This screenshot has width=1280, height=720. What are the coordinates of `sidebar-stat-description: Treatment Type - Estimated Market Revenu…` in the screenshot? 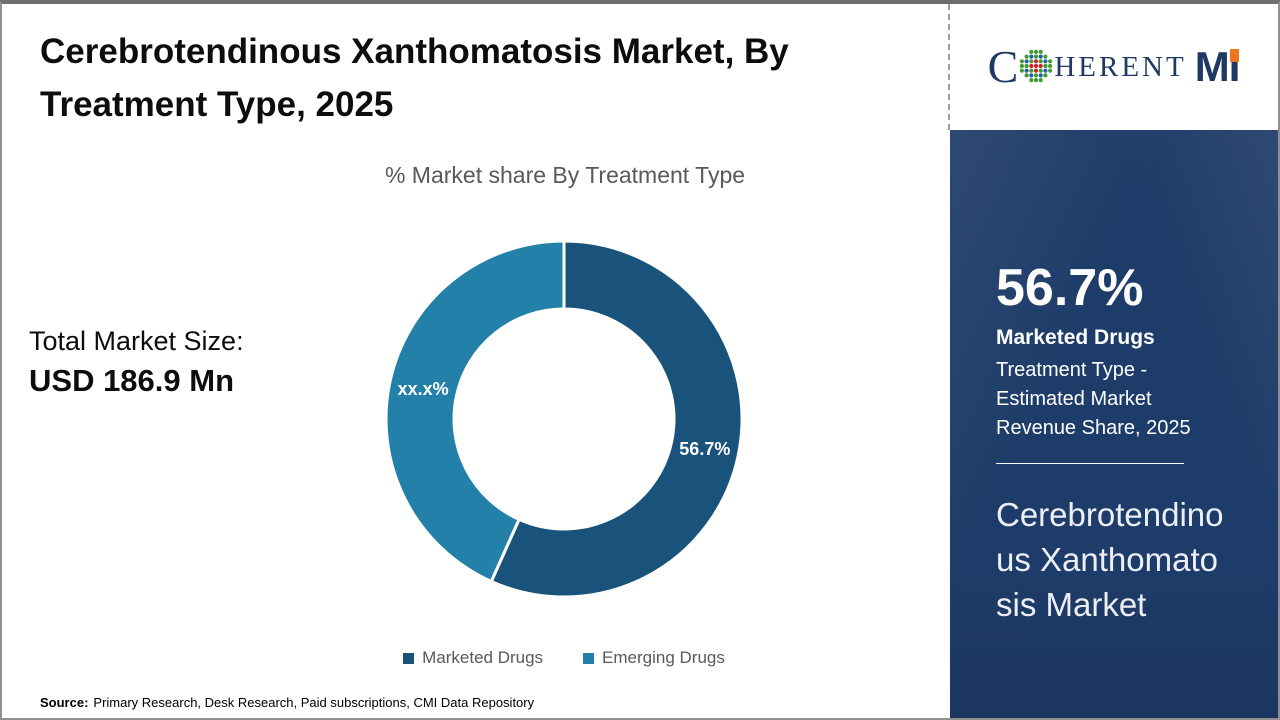 It's located at (1093, 399).